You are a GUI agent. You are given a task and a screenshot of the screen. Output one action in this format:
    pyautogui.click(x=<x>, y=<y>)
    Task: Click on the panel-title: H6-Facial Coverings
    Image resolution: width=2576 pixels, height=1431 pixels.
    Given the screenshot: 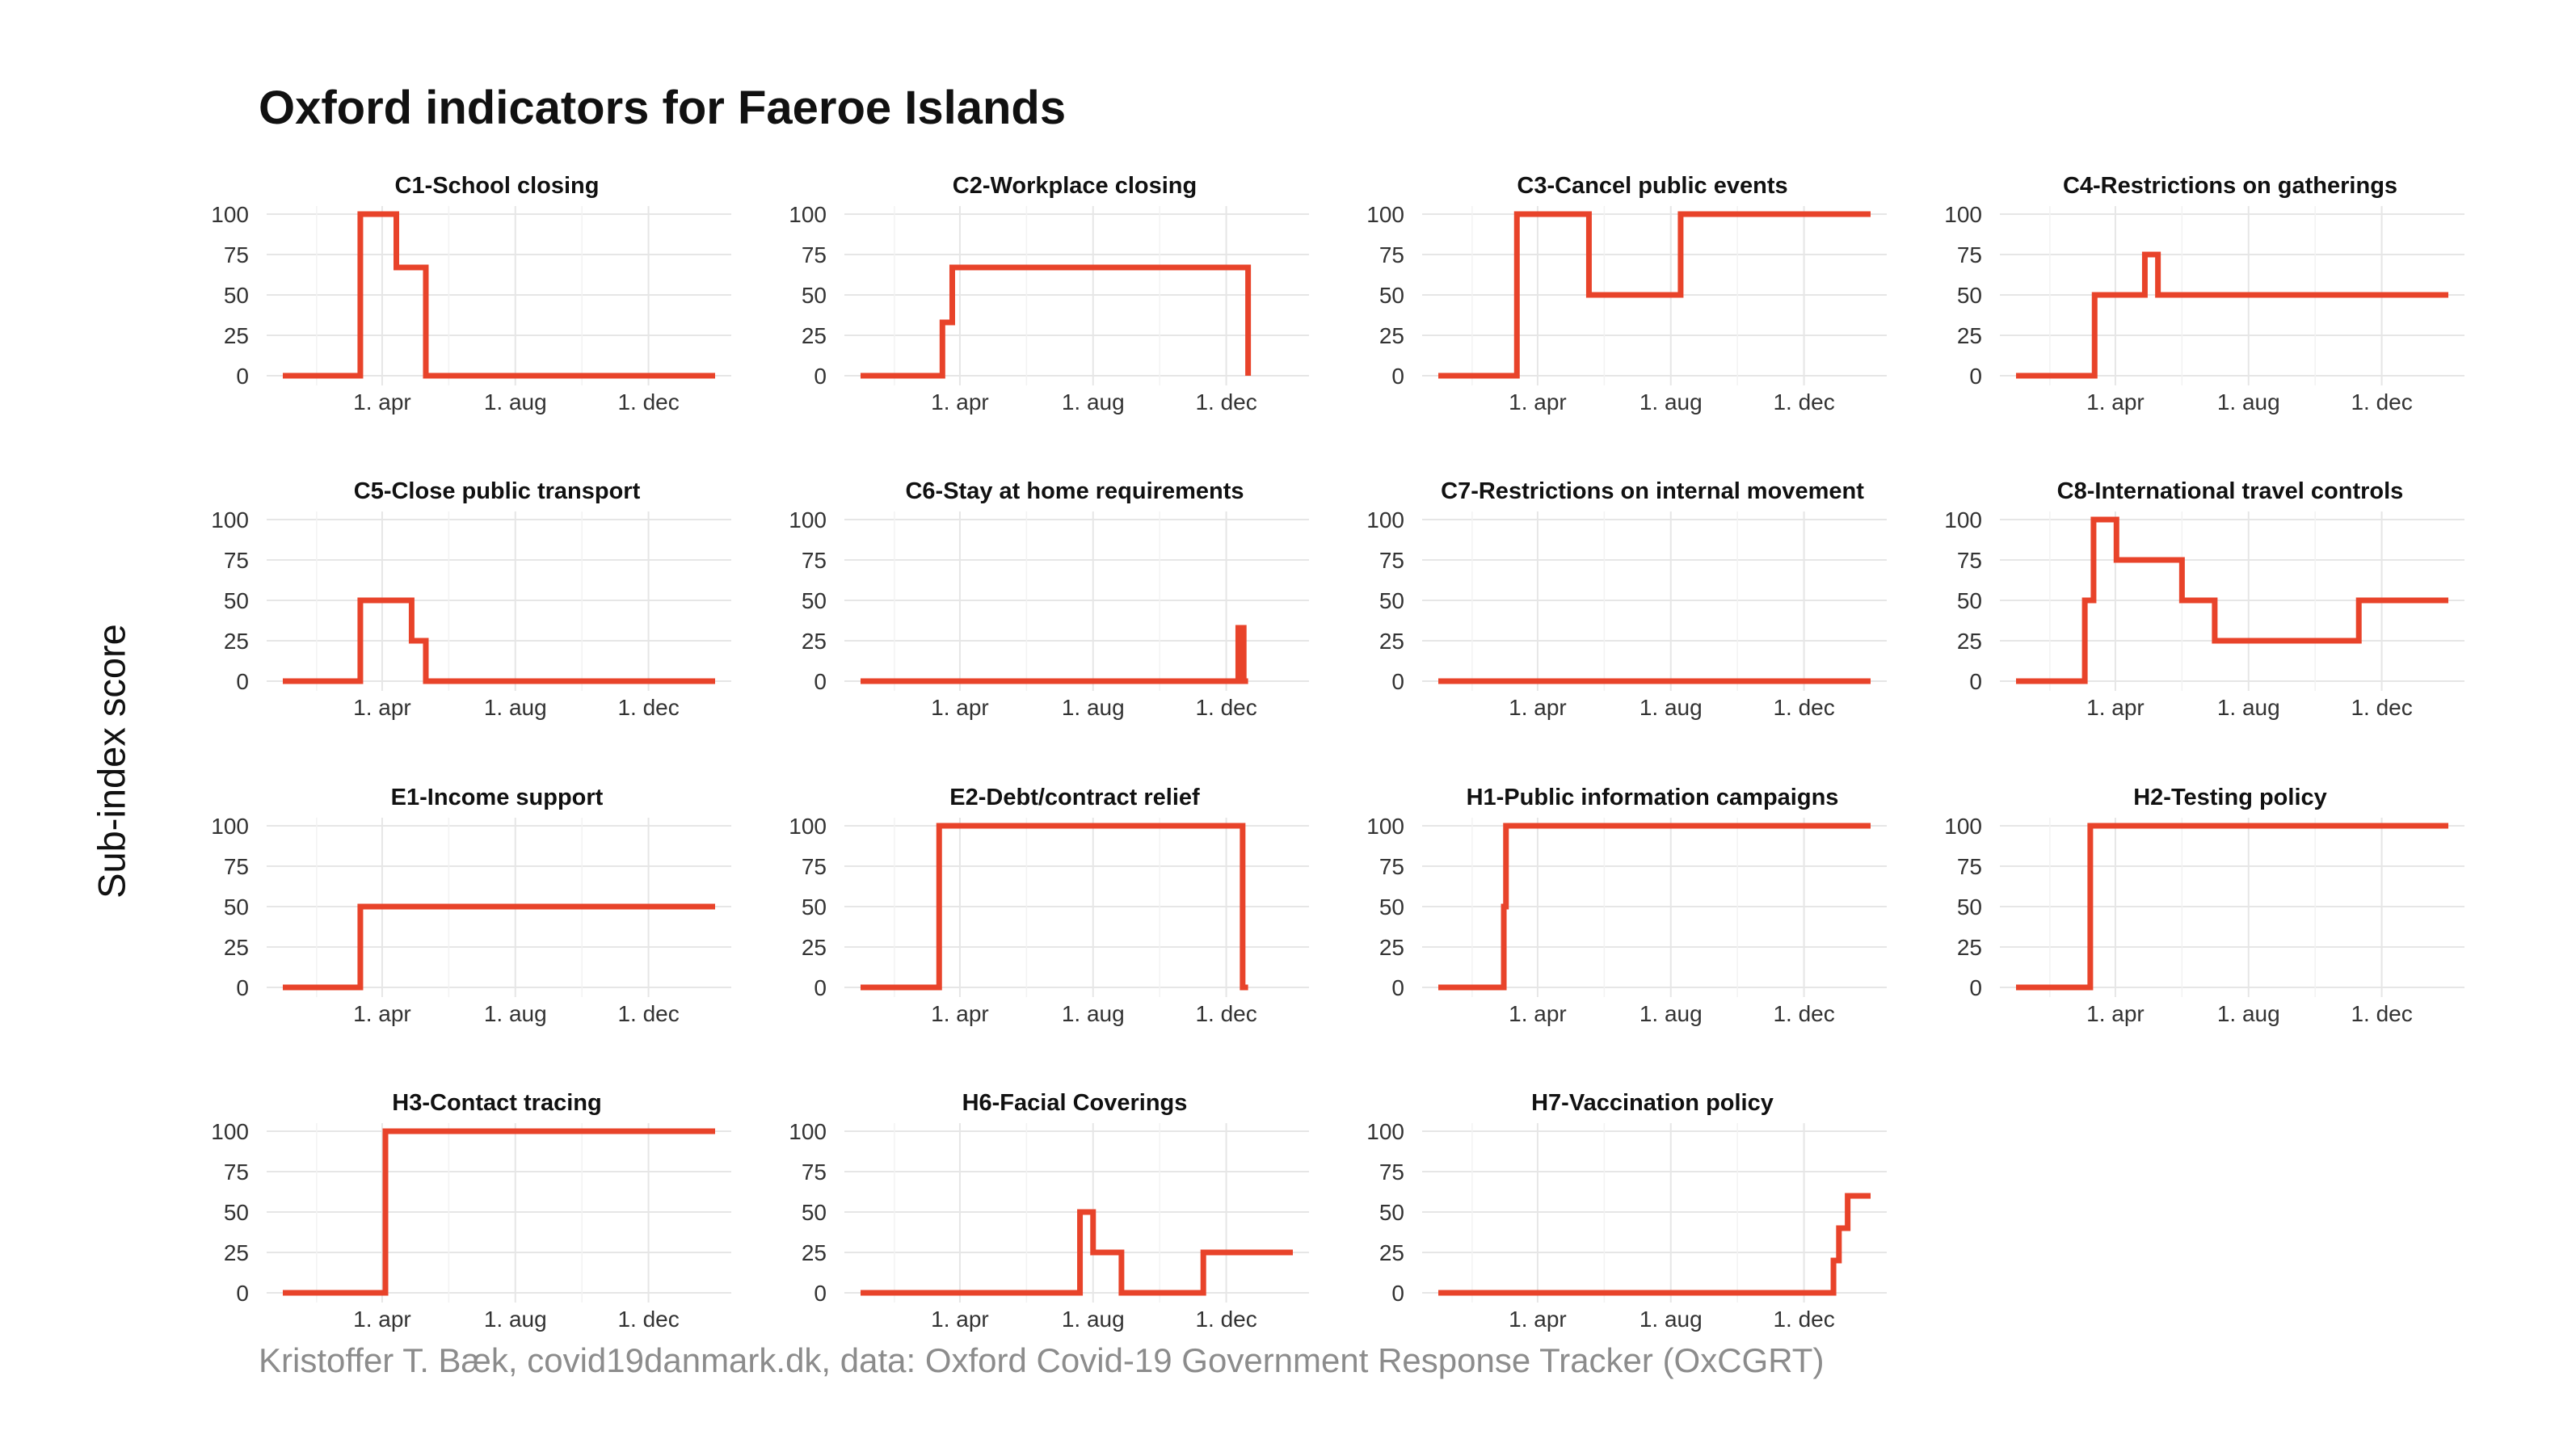 What is the action you would take?
    pyautogui.click(x=1075, y=1103)
    